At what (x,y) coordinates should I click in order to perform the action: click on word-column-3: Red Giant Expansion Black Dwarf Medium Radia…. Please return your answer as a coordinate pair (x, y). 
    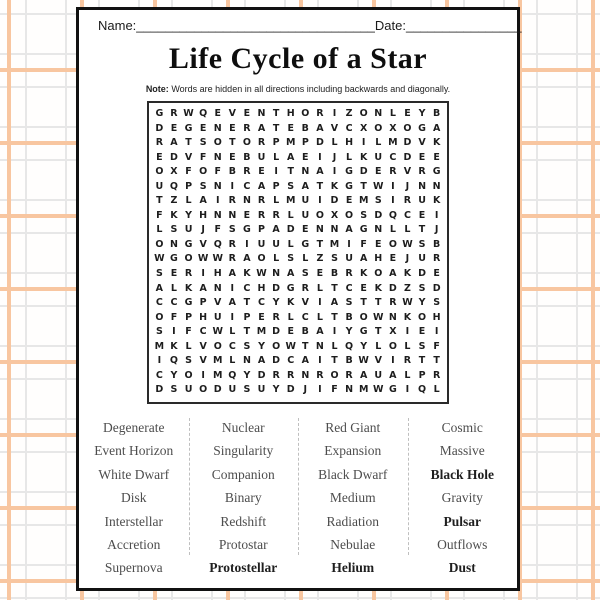
    Looking at the image, I should click on (353, 498).